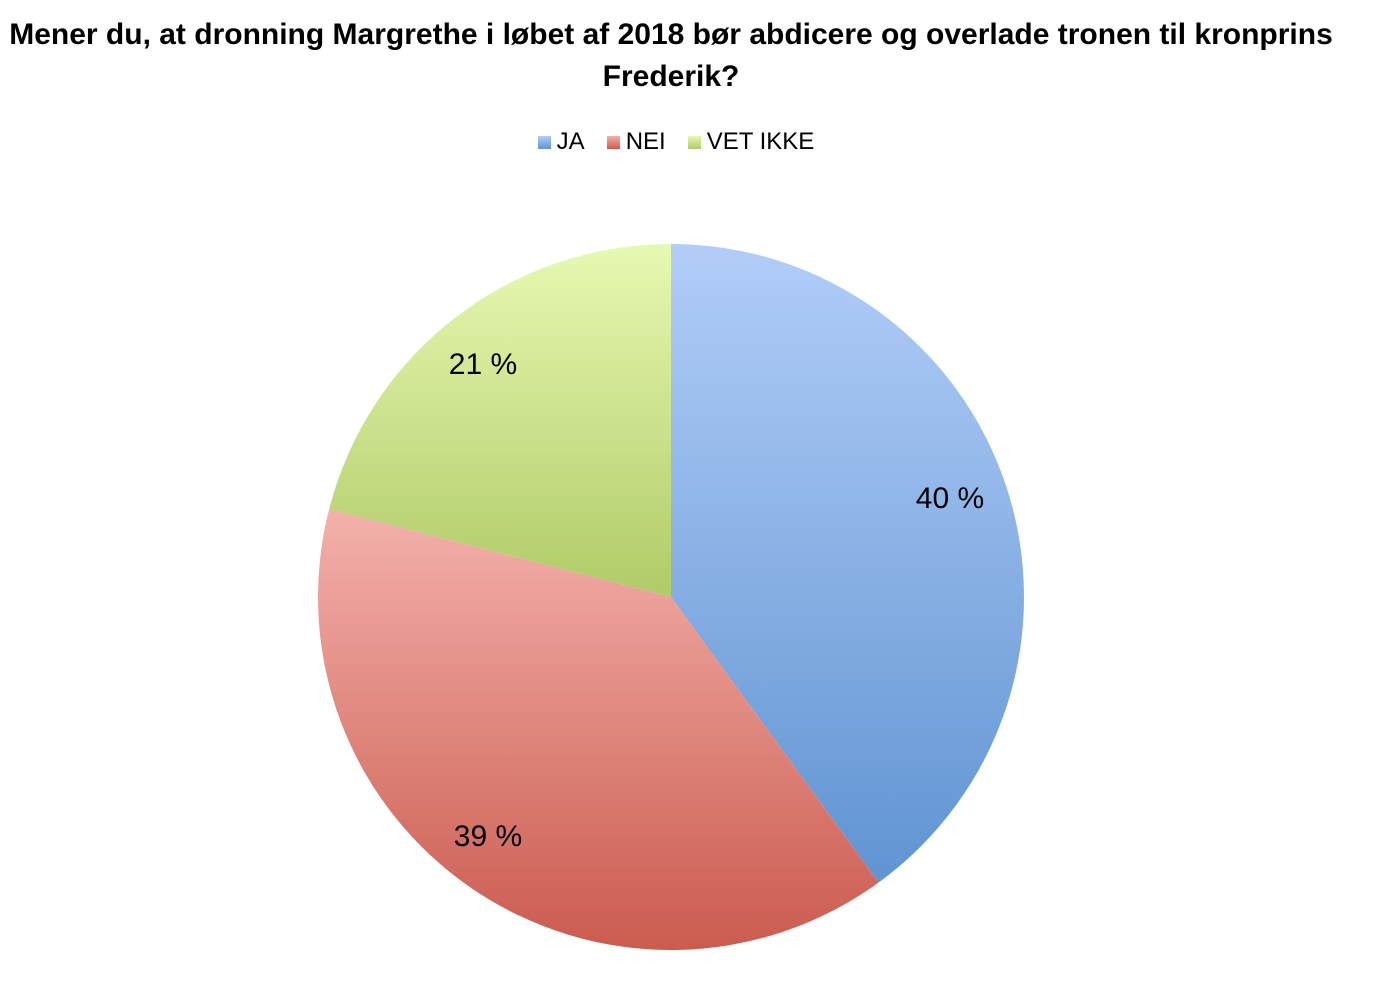  What do you see at coordinates (645, 141) in the screenshot?
I see `legend-label: NEI` at bounding box center [645, 141].